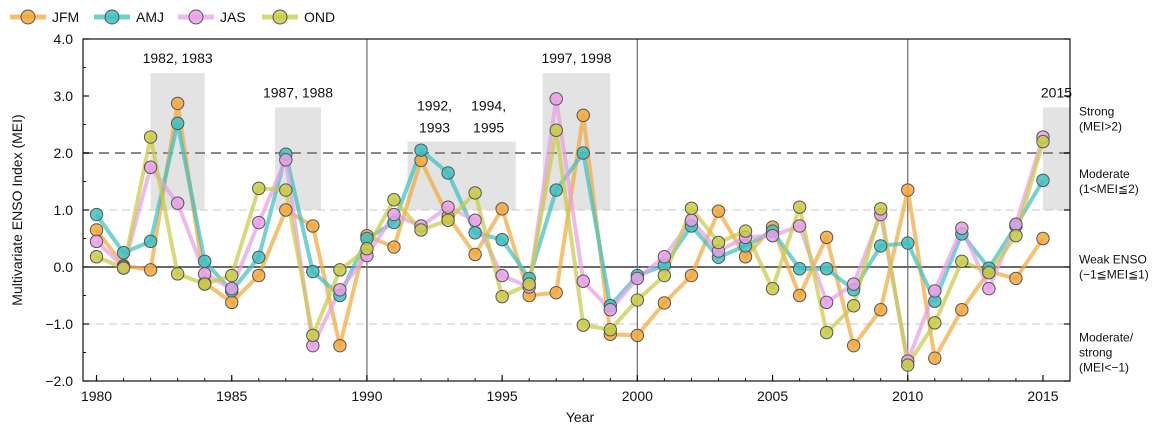 The height and width of the screenshot is (428, 1161). What do you see at coordinates (772, 396) in the screenshot?
I see `x-tick-label: 2005` at bounding box center [772, 396].